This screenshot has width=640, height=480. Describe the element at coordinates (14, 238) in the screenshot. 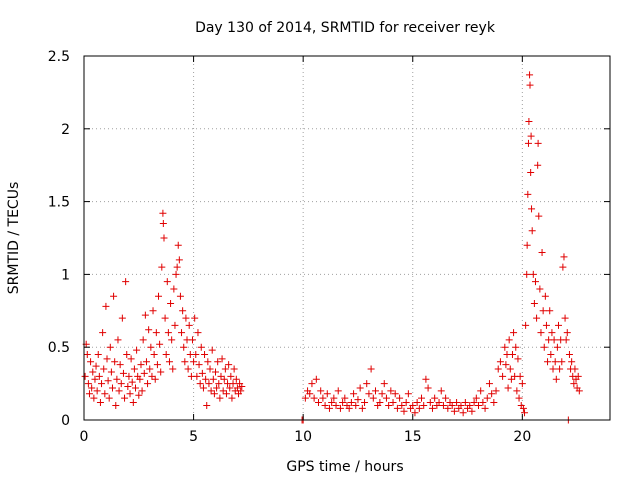

I see `y-axis-label: SRMTID / TECUs` at that location.